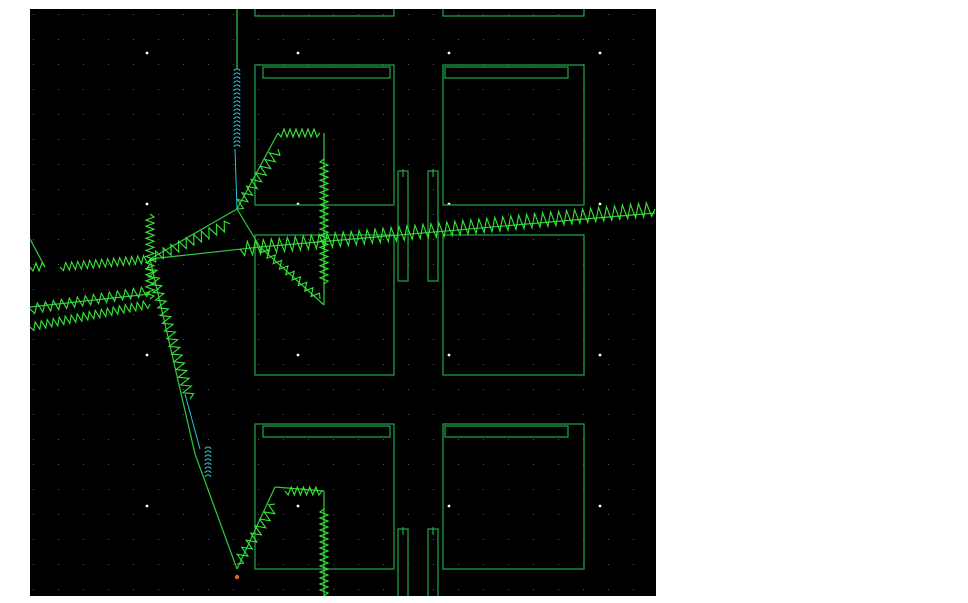 The height and width of the screenshot is (603, 968). What do you see at coordinates (237, 108) in the screenshot?
I see `coil` at bounding box center [237, 108].